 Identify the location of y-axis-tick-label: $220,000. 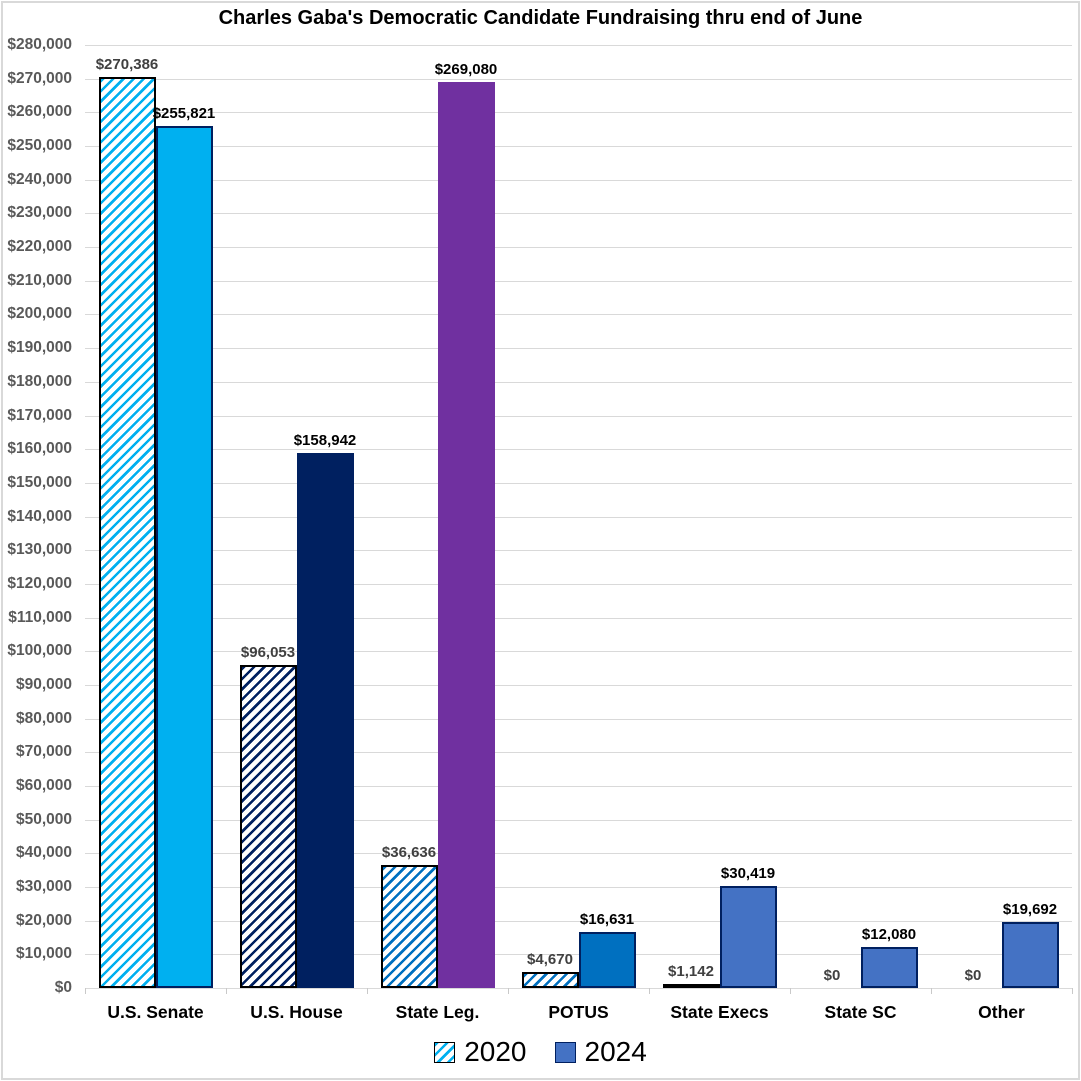
(39, 247).